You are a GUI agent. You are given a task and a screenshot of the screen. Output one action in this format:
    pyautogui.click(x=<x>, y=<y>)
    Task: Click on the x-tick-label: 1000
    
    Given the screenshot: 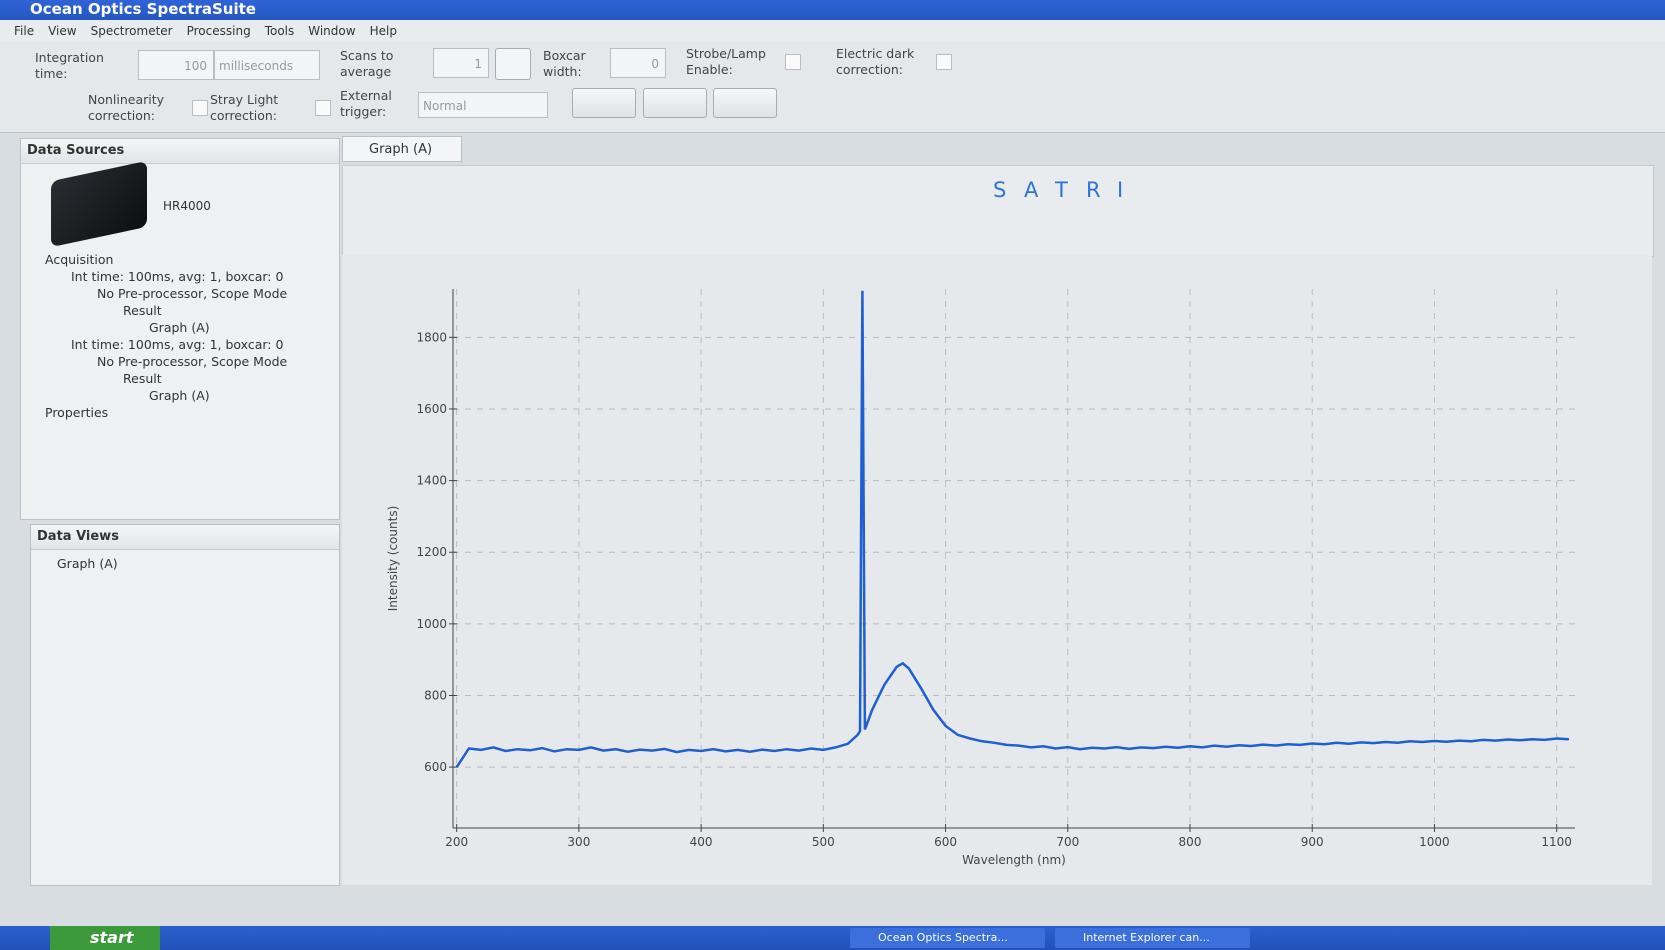 What is the action you would take?
    pyautogui.click(x=1434, y=842)
    